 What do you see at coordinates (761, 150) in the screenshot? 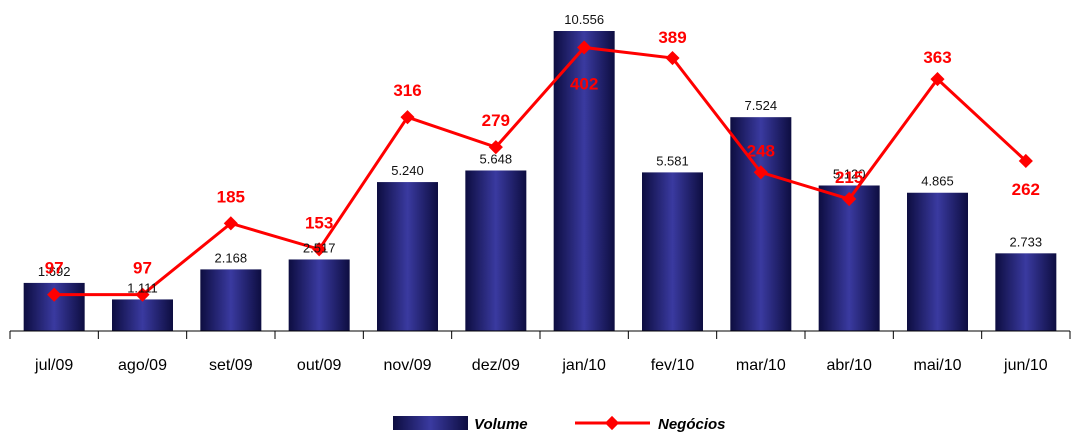
I see `negocios-data-label: 248` at bounding box center [761, 150].